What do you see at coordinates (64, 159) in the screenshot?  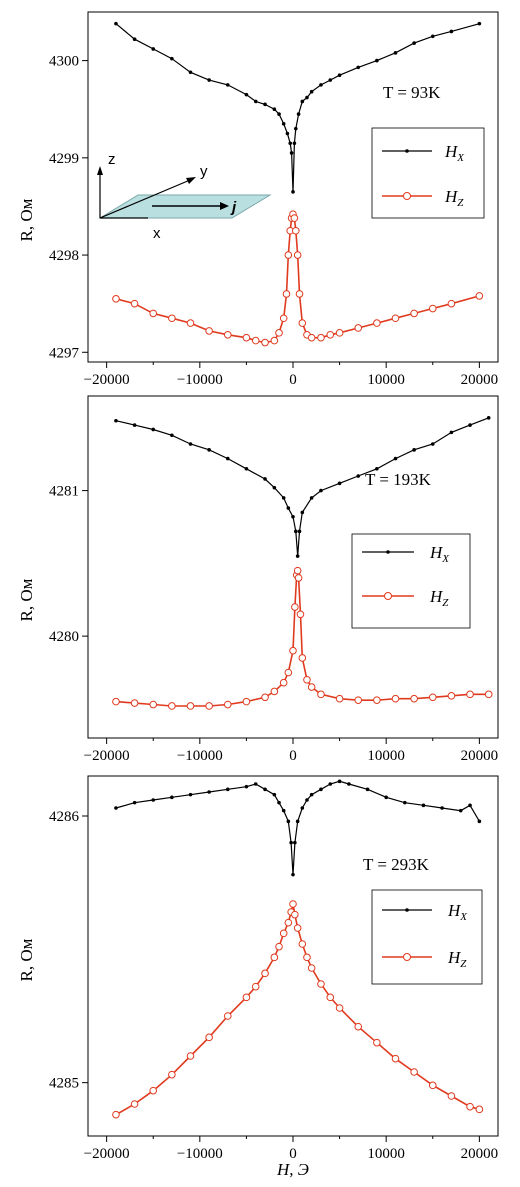 I see `y-tick-label: 4299` at bounding box center [64, 159].